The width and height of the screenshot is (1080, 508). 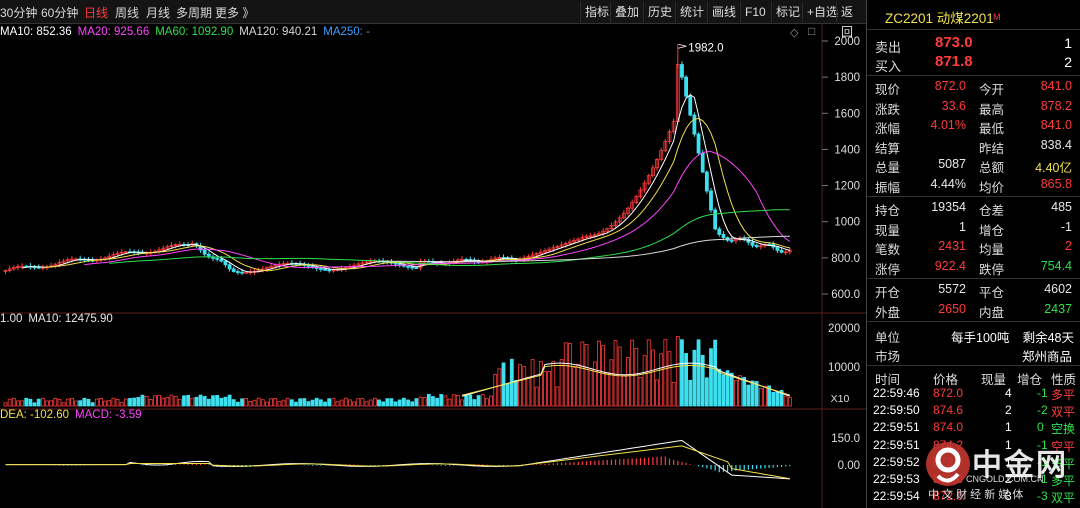 What do you see at coordinates (1056, 125) in the screenshot?
I see `stat-value-2-1: 841.0` at bounding box center [1056, 125].